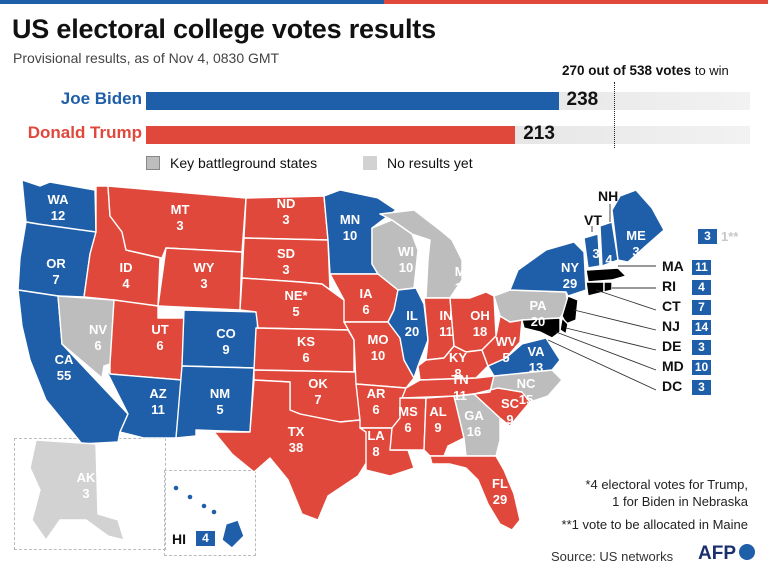 This screenshot has height=577, width=768. I want to click on page-title: US electoral college votes results, so click(224, 29).